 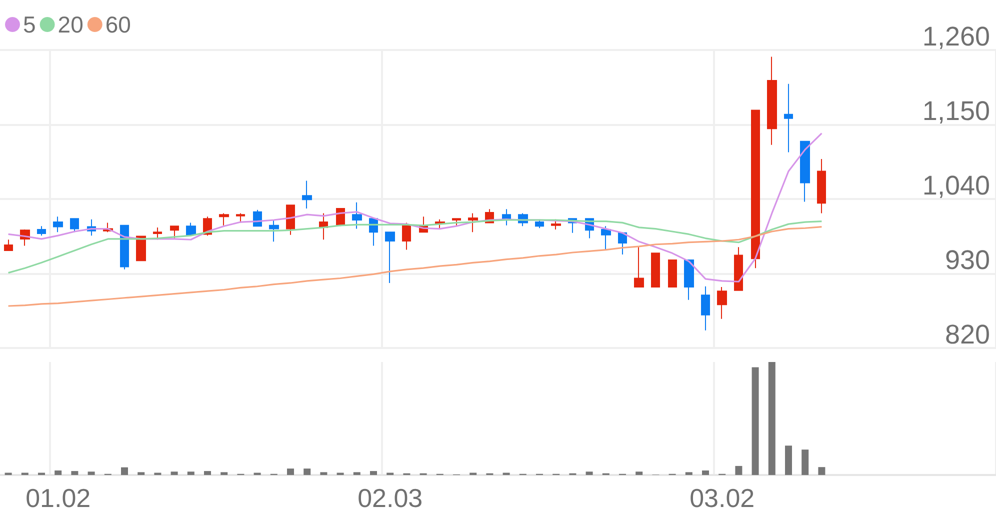 What do you see at coordinates (118, 25) in the screenshot?
I see `legend-label: 60` at bounding box center [118, 25].